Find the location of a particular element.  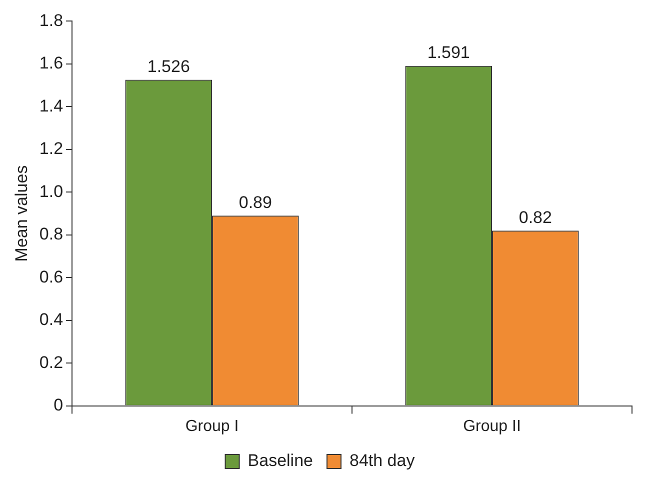

legend-label: Baseline is located at coordinates (281, 460).